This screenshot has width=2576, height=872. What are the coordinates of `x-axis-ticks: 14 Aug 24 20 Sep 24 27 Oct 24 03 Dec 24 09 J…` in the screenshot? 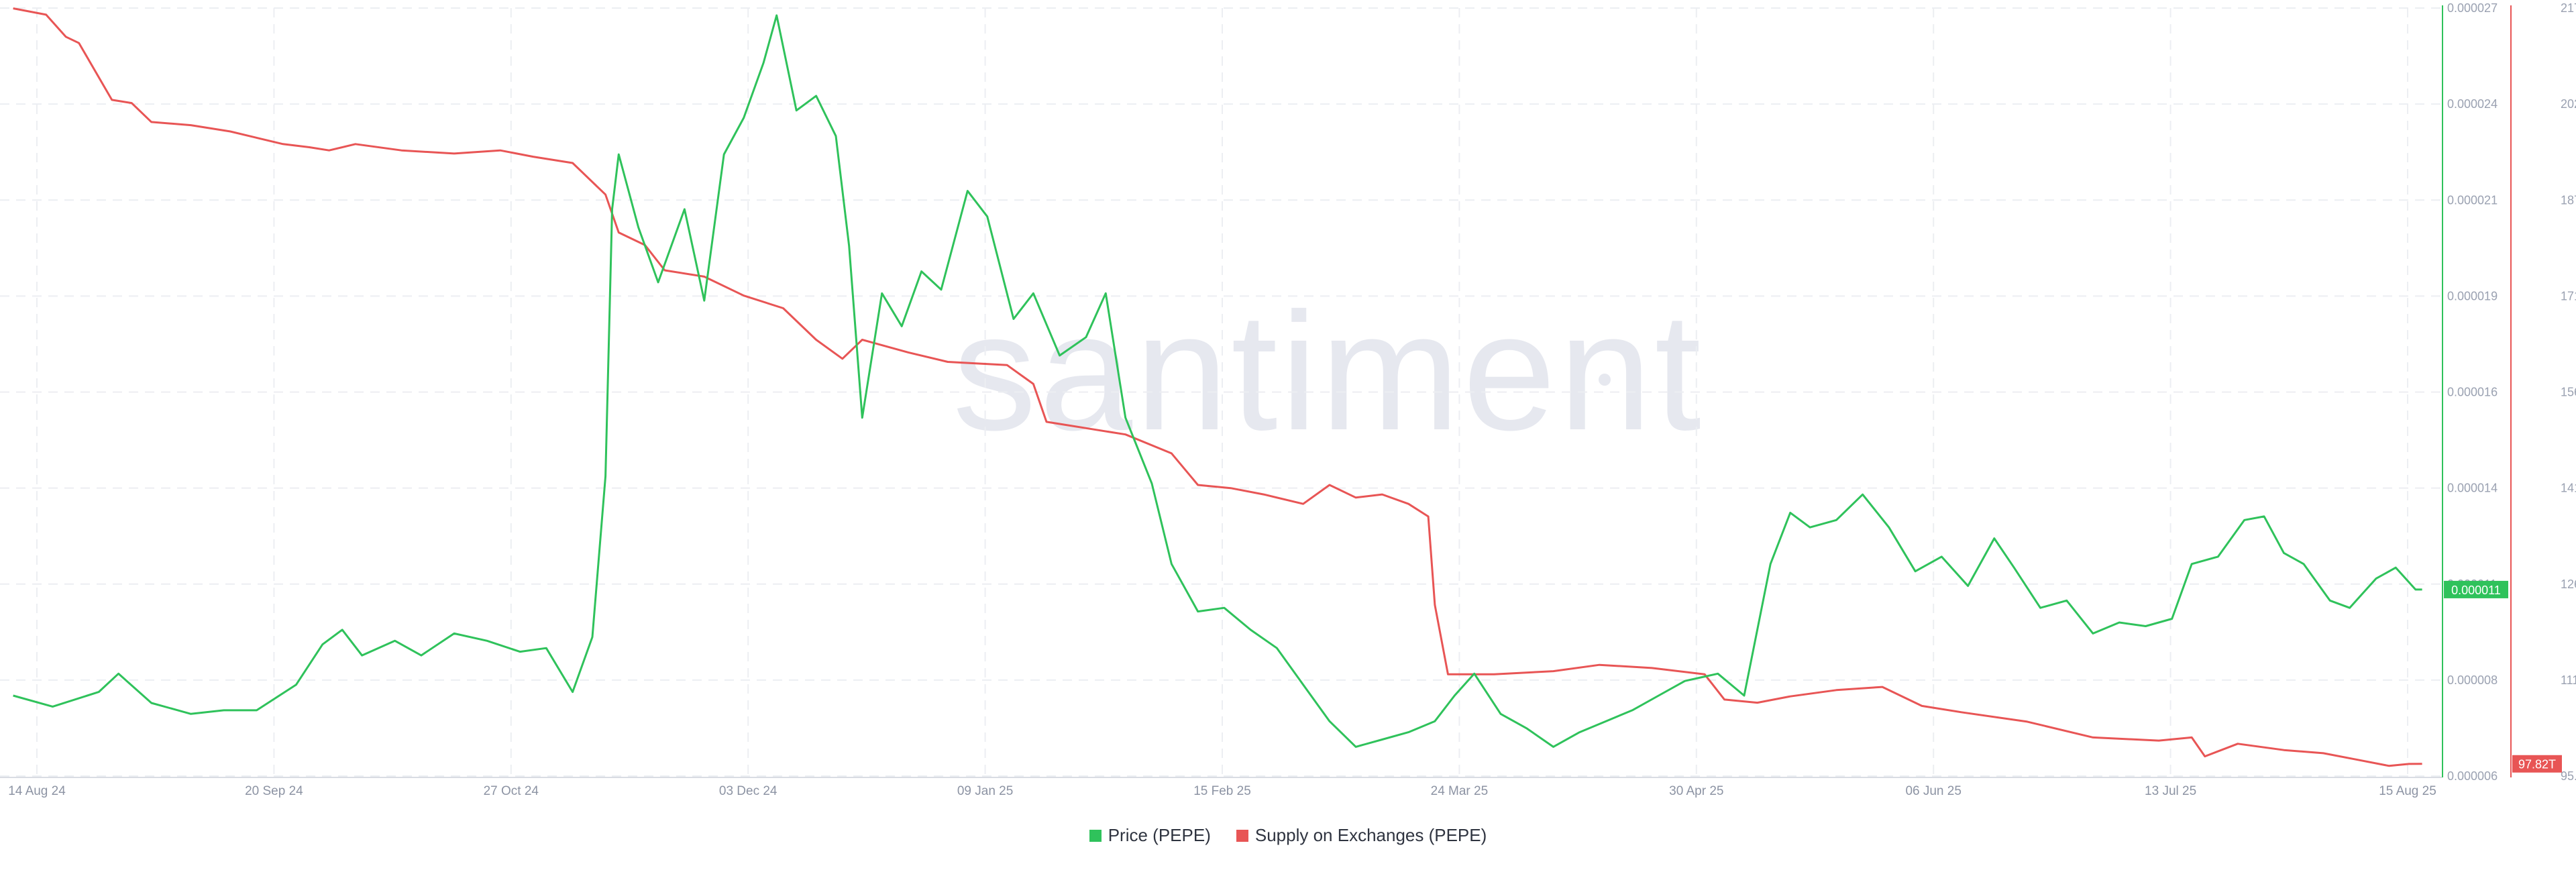 It's located at (1222, 791).